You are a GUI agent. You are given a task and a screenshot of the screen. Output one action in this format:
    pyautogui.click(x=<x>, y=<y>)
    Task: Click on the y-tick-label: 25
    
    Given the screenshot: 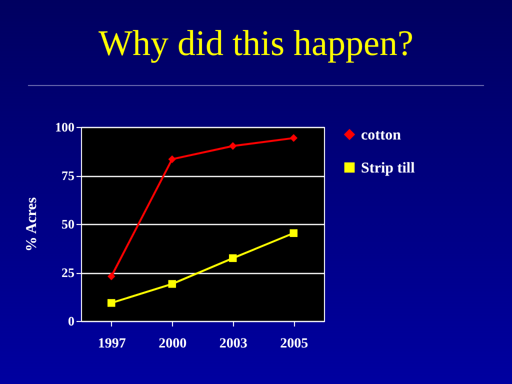 What is the action you would take?
    pyautogui.click(x=68, y=272)
    